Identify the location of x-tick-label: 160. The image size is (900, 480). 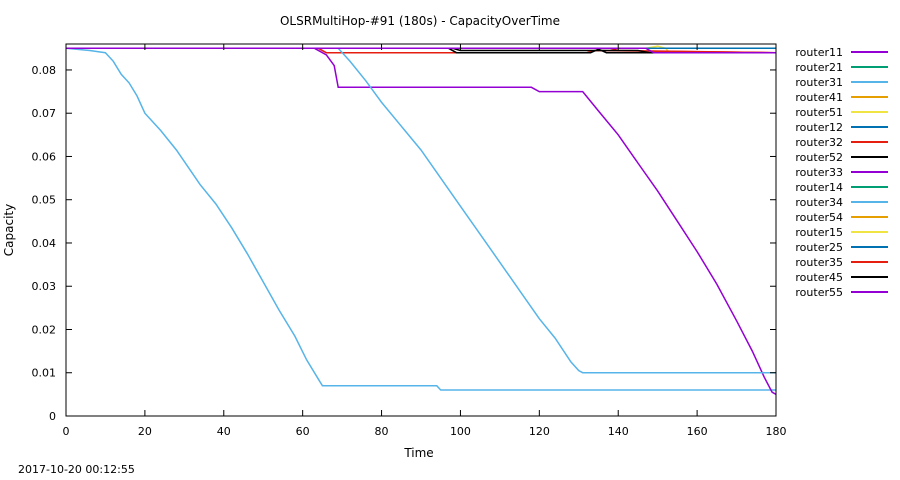
(697, 431).